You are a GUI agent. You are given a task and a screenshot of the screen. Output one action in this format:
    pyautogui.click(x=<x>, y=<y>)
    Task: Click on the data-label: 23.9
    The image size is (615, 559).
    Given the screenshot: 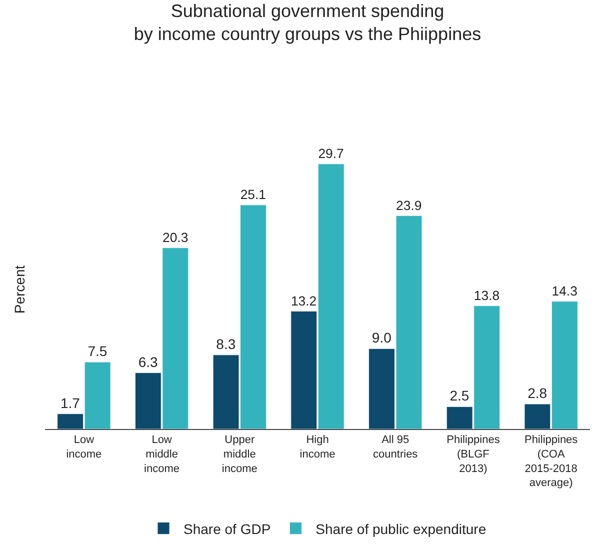 What is the action you would take?
    pyautogui.click(x=409, y=205)
    